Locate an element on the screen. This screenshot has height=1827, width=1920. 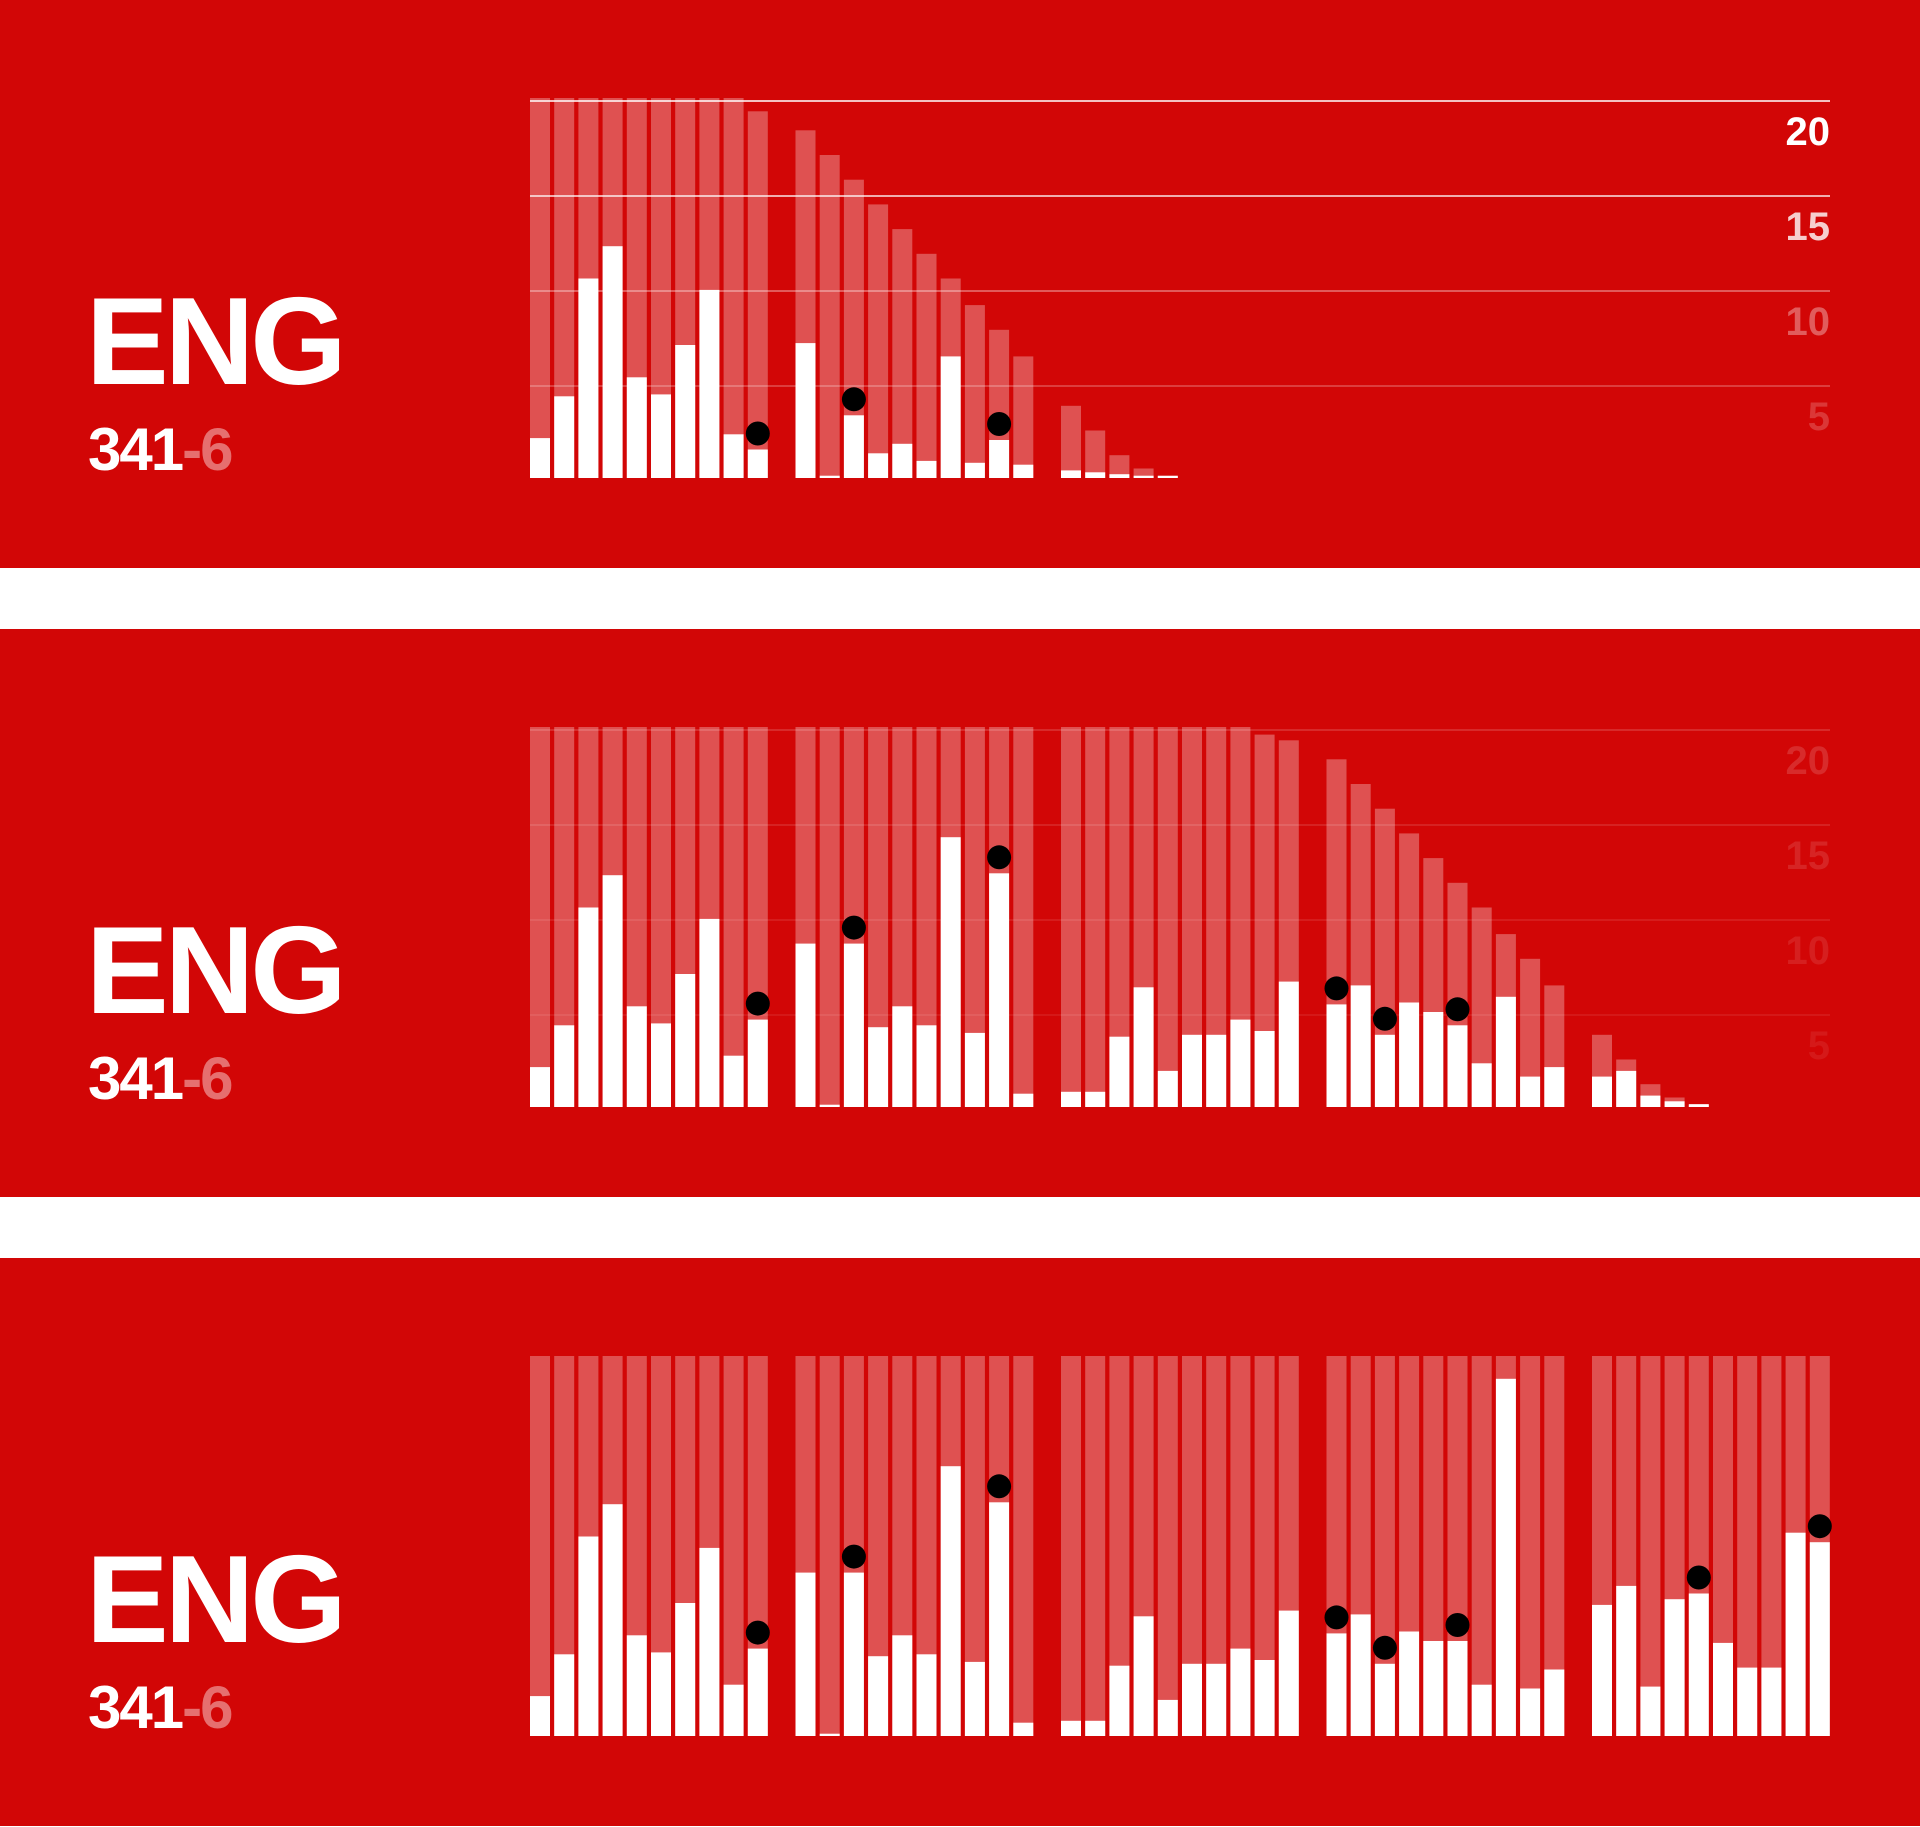
over-bar-chart: 20 15 10 5 is located at coordinates (1180, 288).